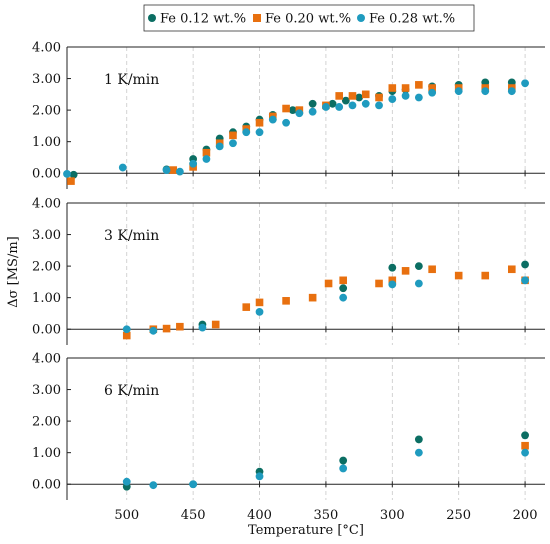 The image size is (550, 544). What do you see at coordinates (13, 271) in the screenshot?
I see `y-axis-title: Δσ [MS/m]` at bounding box center [13, 271].